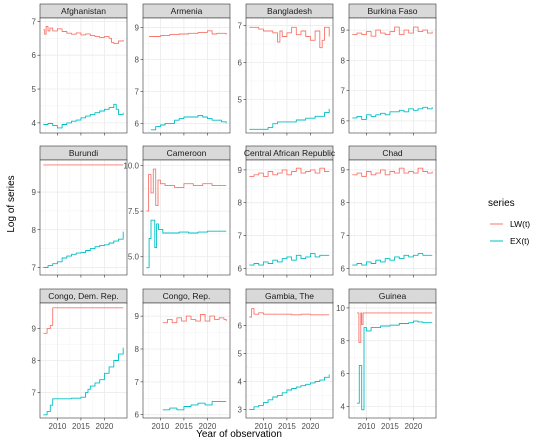 The image size is (550, 442). I want to click on legend: series LW(t) EX(t), so click(509, 223).